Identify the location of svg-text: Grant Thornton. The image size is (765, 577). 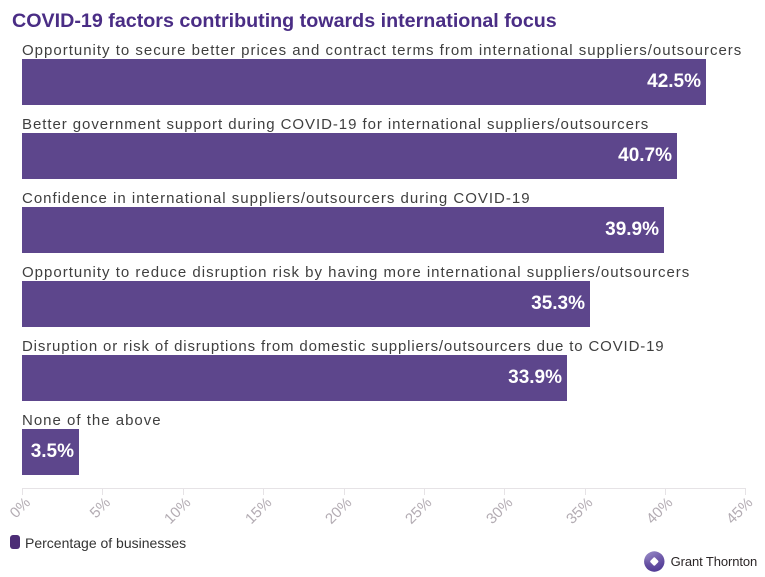
(714, 561).